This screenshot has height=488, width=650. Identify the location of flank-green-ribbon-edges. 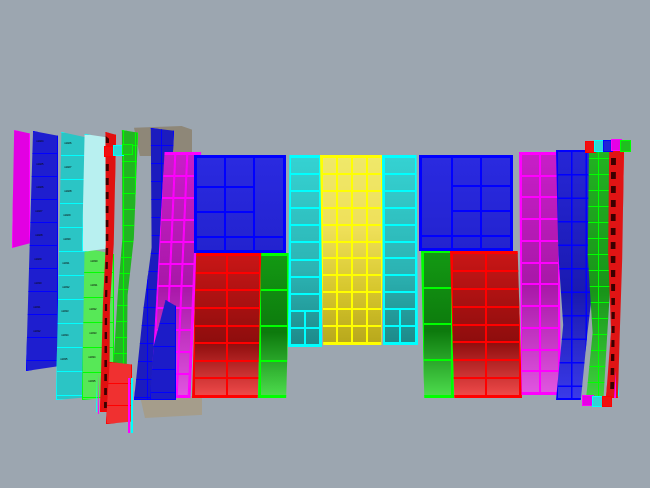
(125, 259).